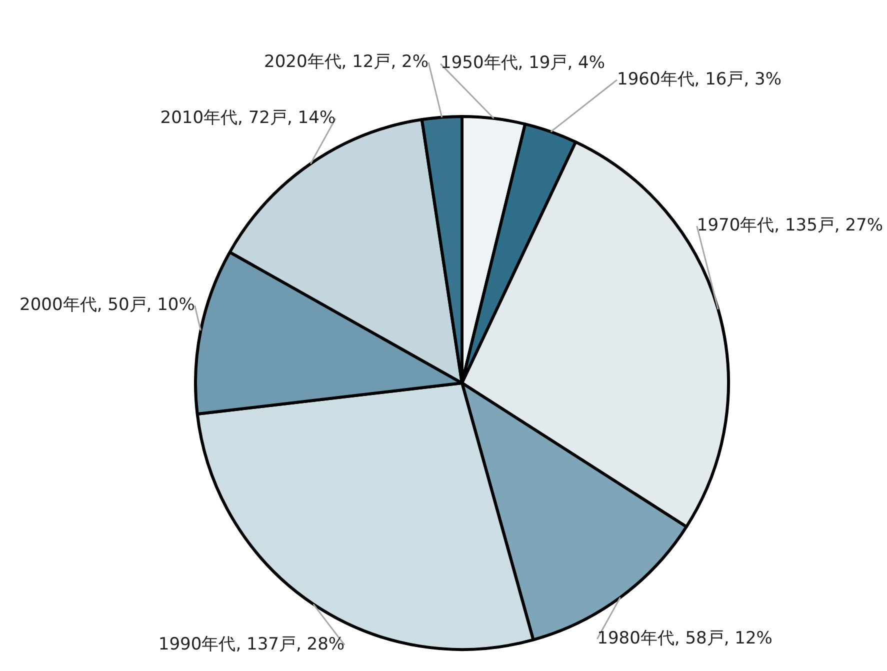 Image resolution: width=887 pixels, height=671 pixels. What do you see at coordinates (699, 79) in the screenshot?
I see `slice-label: 1960年代, 16戸, 3%` at bounding box center [699, 79].